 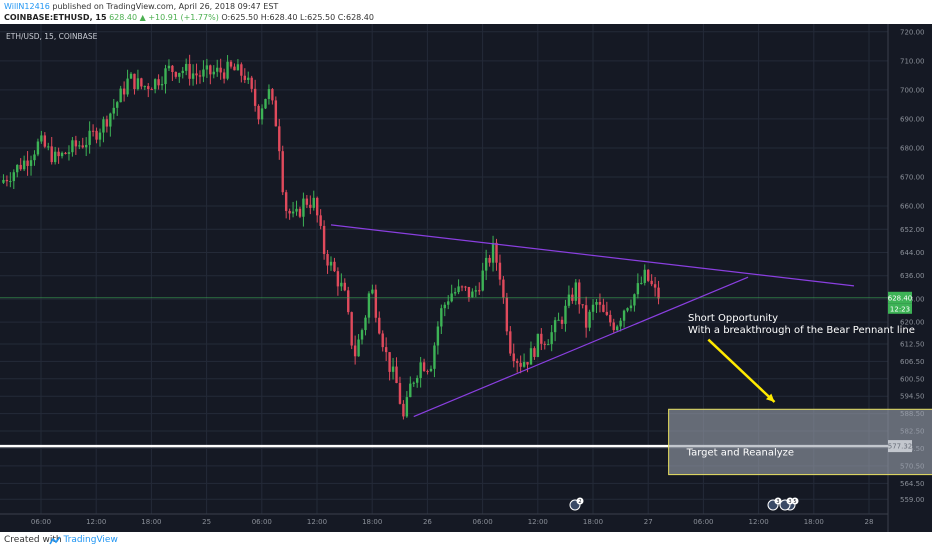 What do you see at coordinates (179, 17) in the screenshot?
I see `price-change: ▲ +10.91 (+1.77%)` at bounding box center [179, 17].